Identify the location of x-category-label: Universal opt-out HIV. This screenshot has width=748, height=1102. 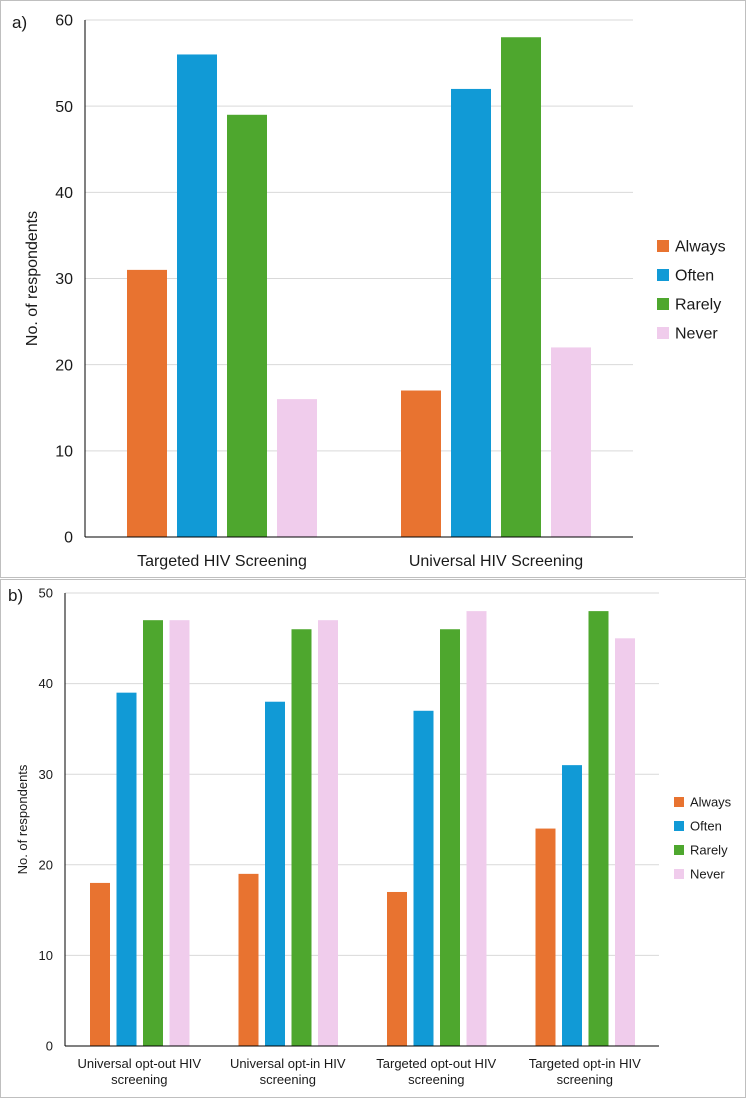
(139, 1063).